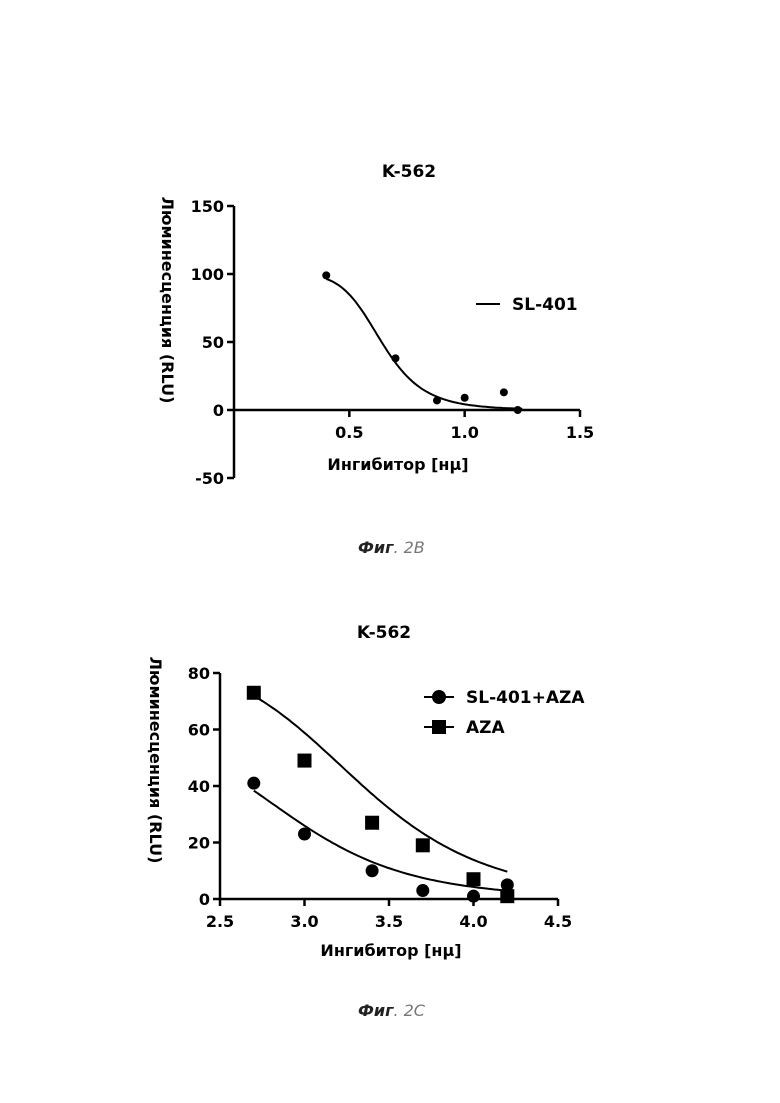  Describe the element at coordinates (349, 432) in the screenshot. I see `x-tick-label: 0.5` at that location.